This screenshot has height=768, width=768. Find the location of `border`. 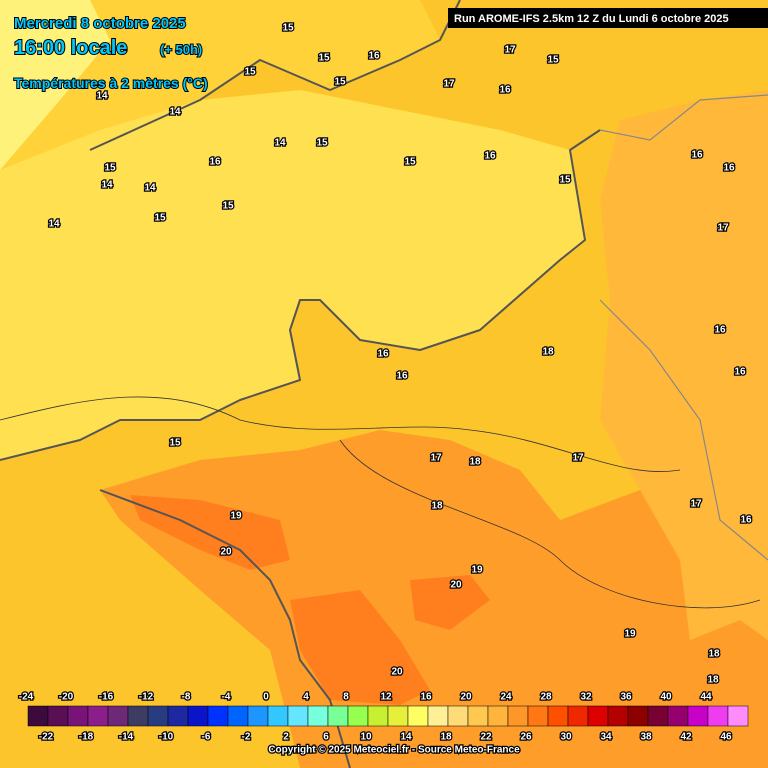

border is located at coordinates (683, 327).